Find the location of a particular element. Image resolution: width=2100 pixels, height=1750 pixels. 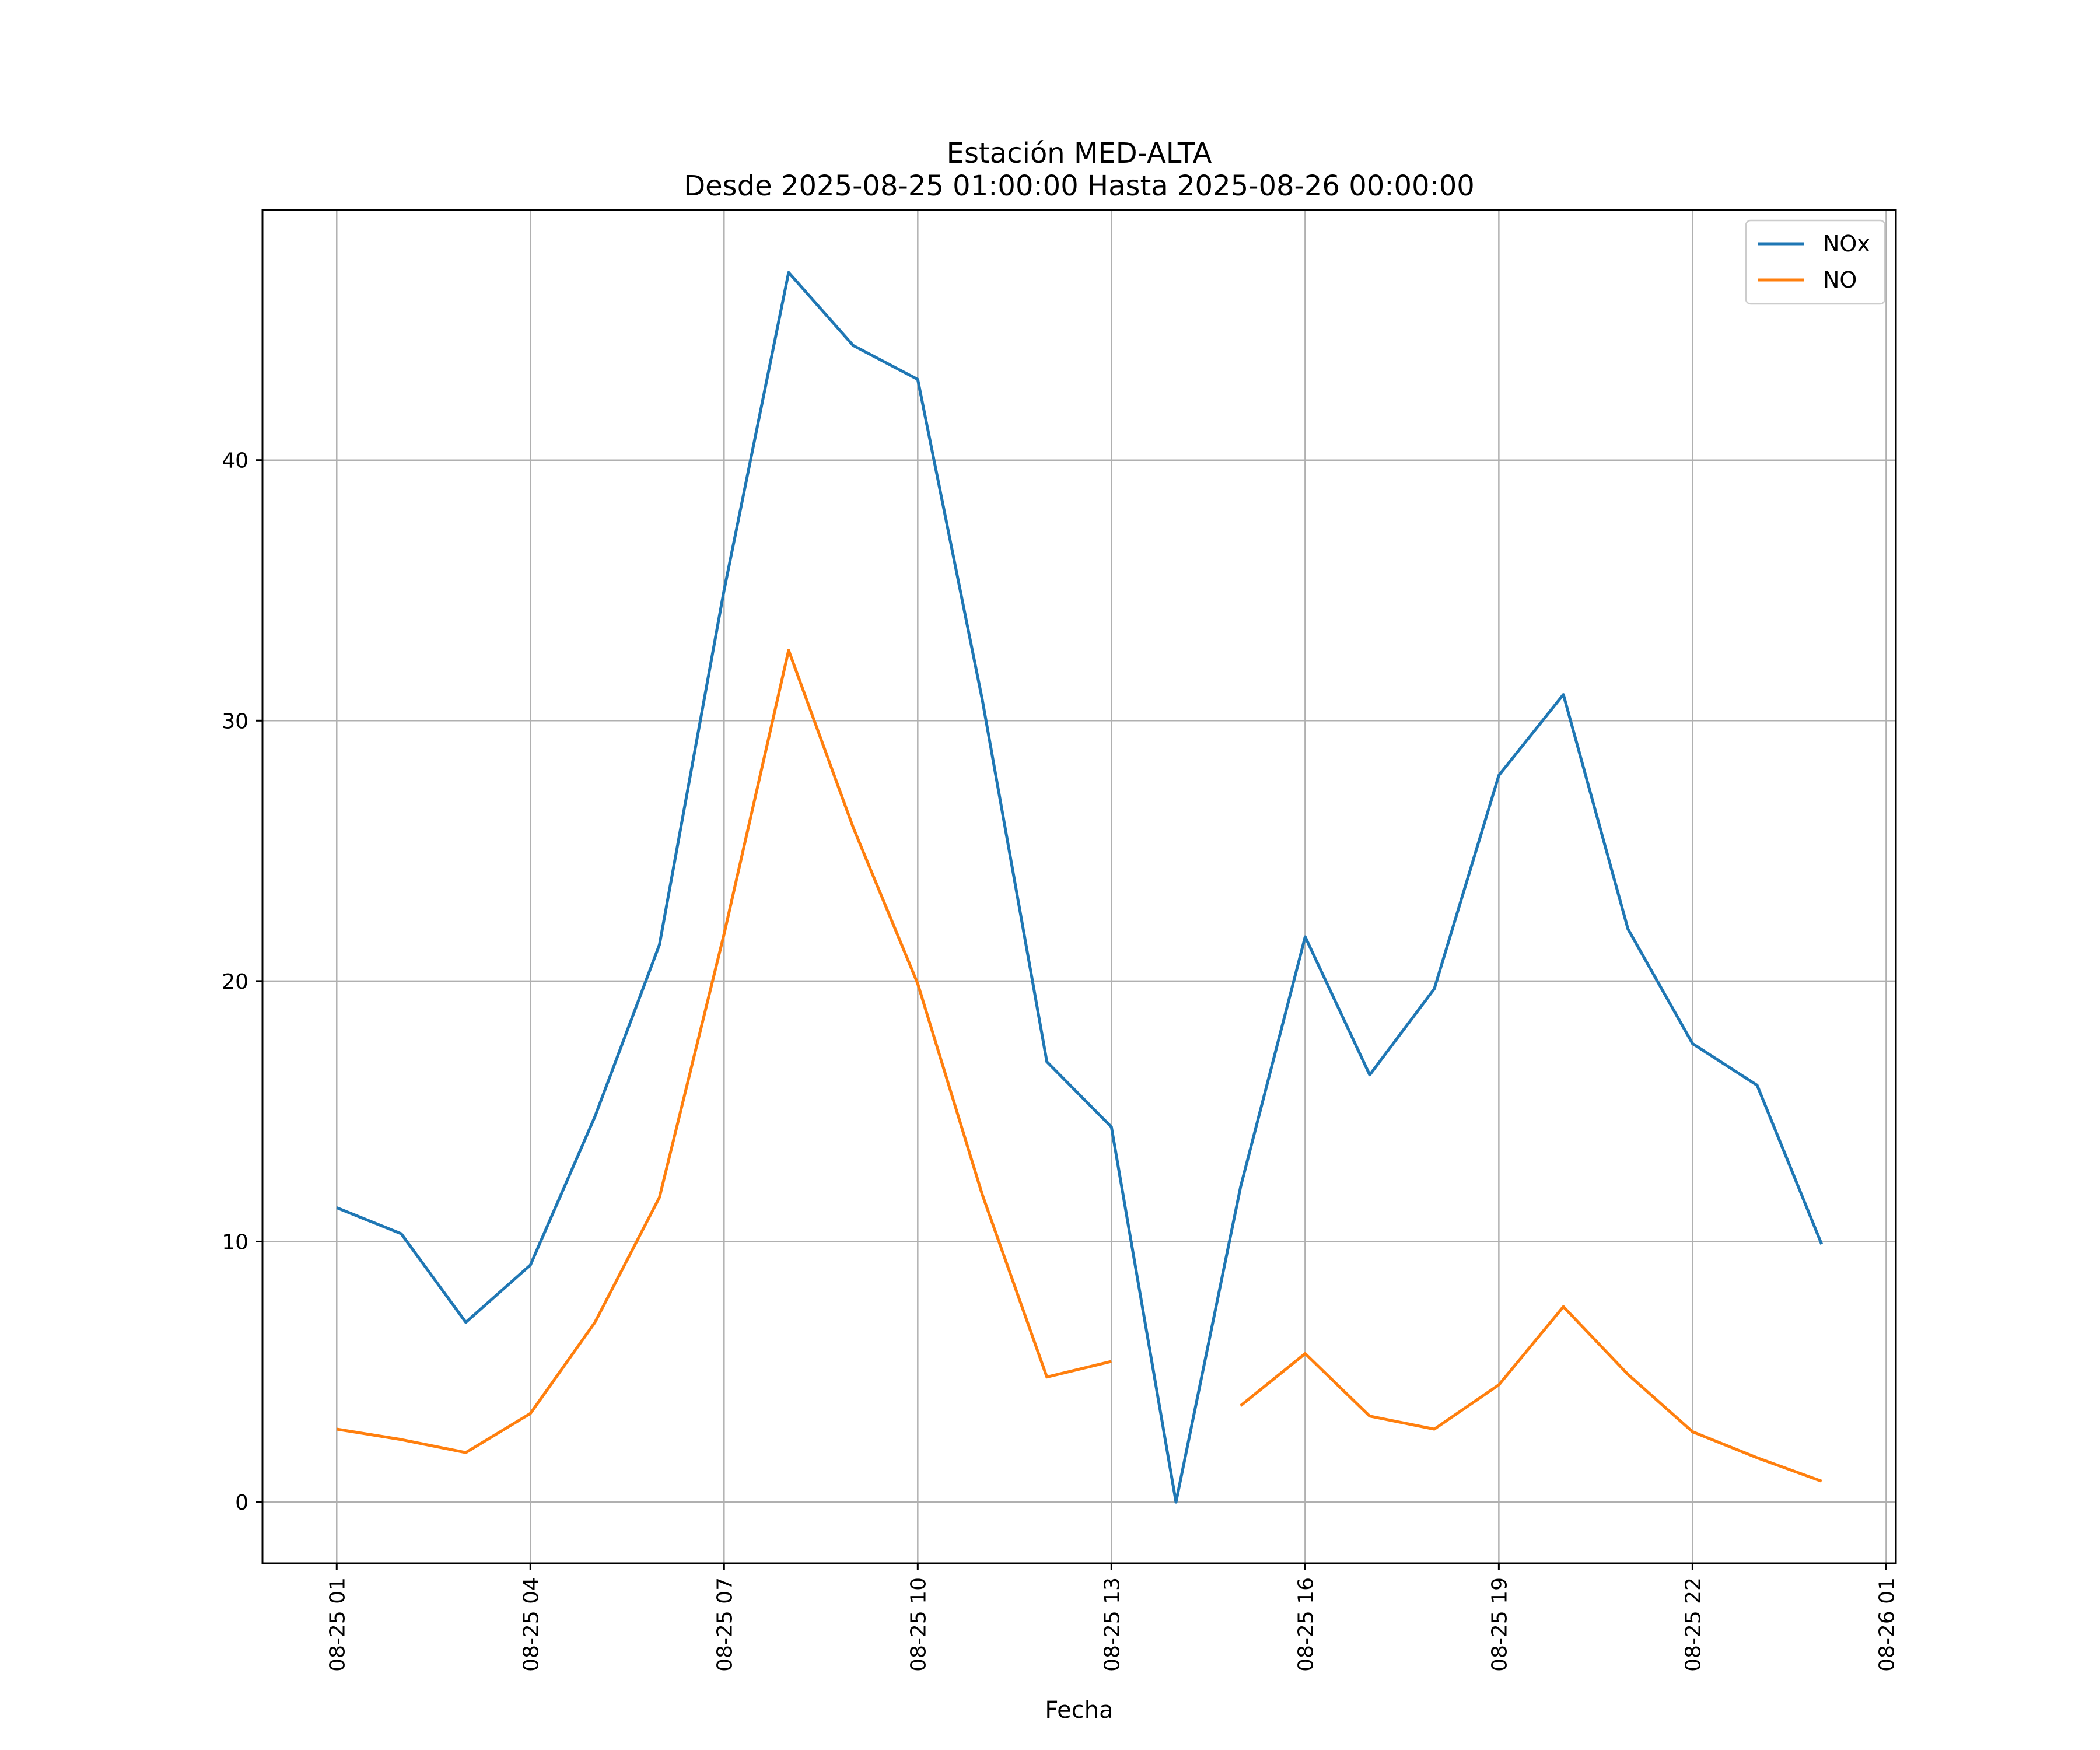

x-tick-label: 08-25 13 is located at coordinates (1112, 1624).